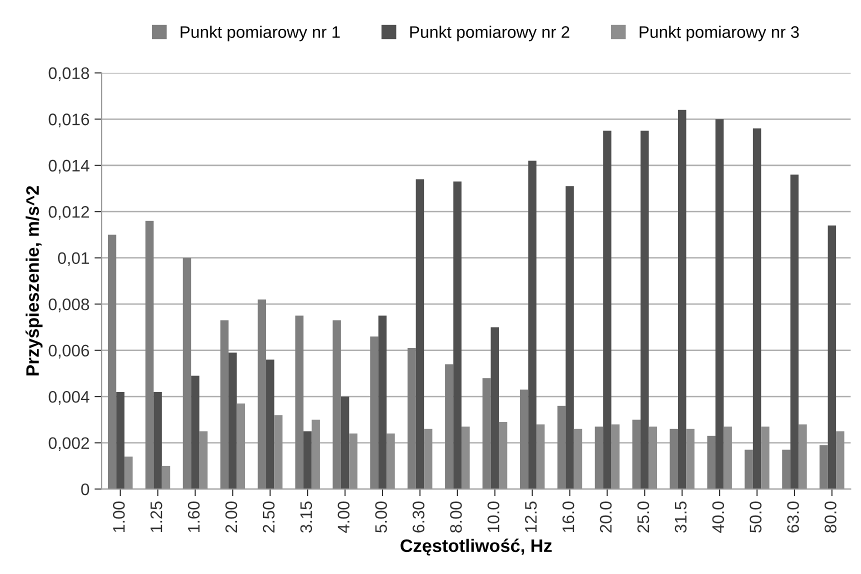 This screenshot has width=861, height=574. What do you see at coordinates (756, 517) in the screenshot?
I see `x-tick-label: 50.0` at bounding box center [756, 517].